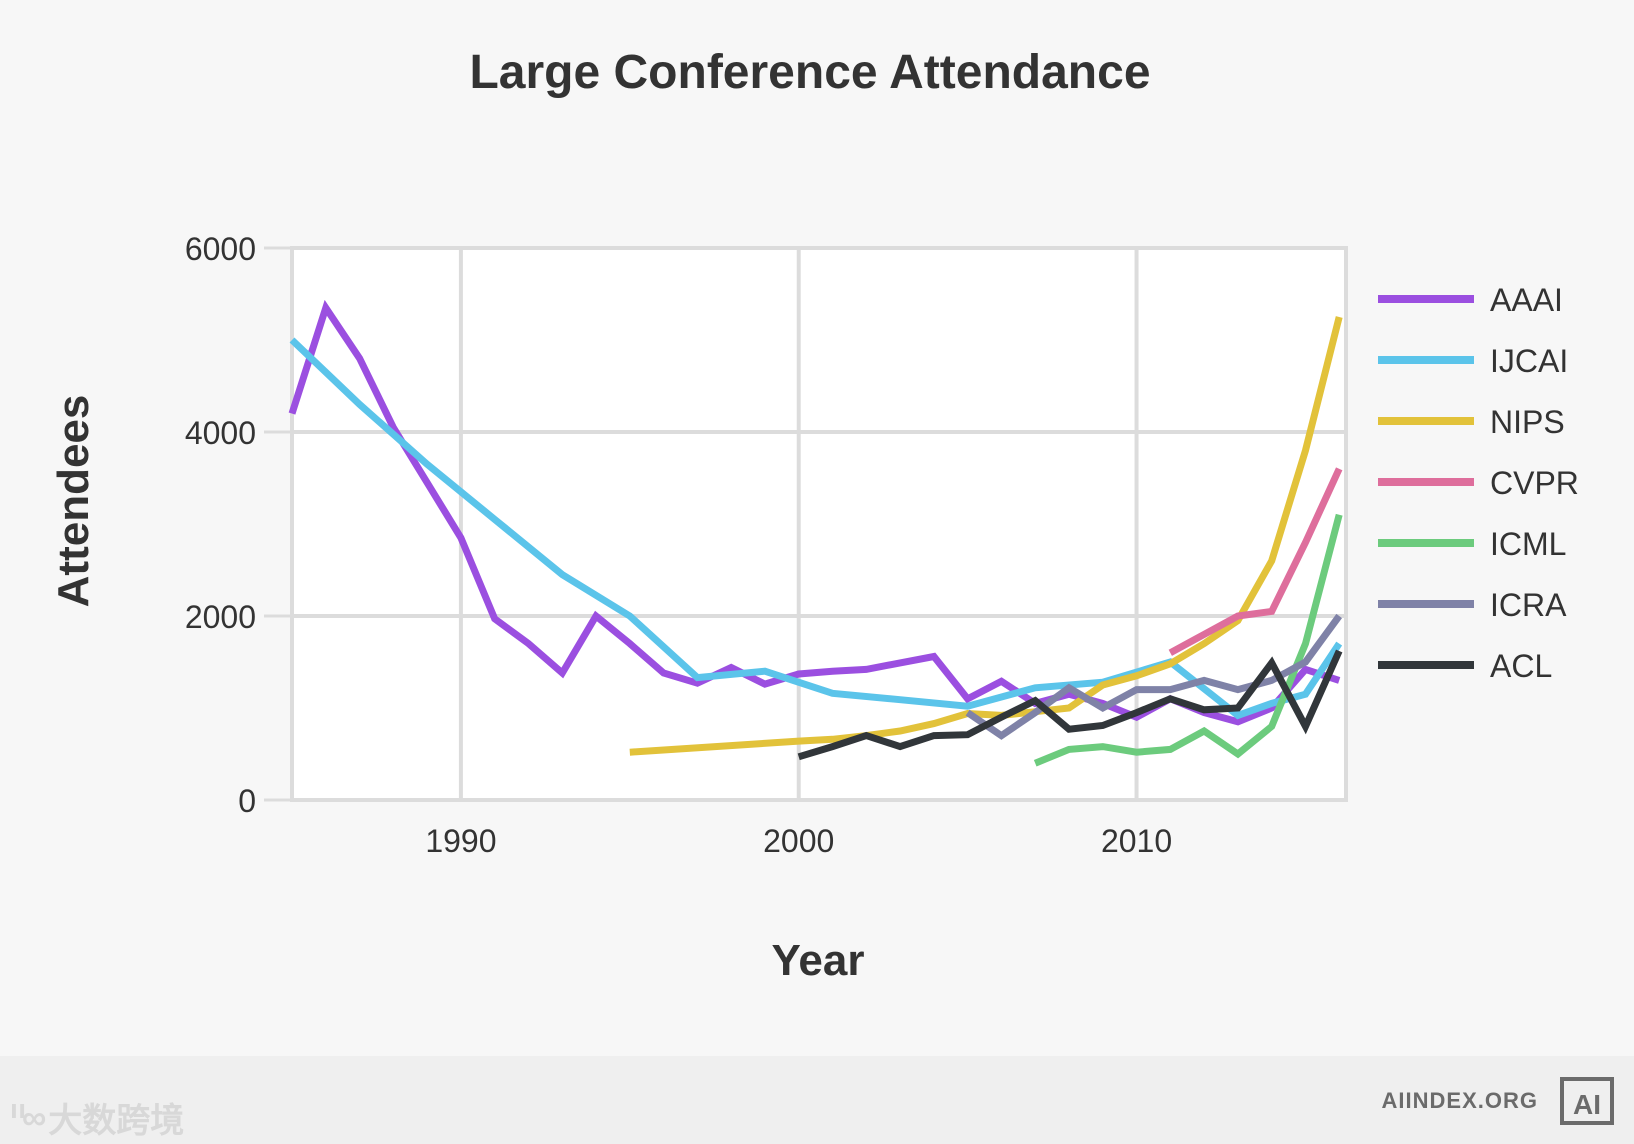  Describe the element at coordinates (1527, 422) in the screenshot. I see `legend-label-nips: NIPS` at that location.